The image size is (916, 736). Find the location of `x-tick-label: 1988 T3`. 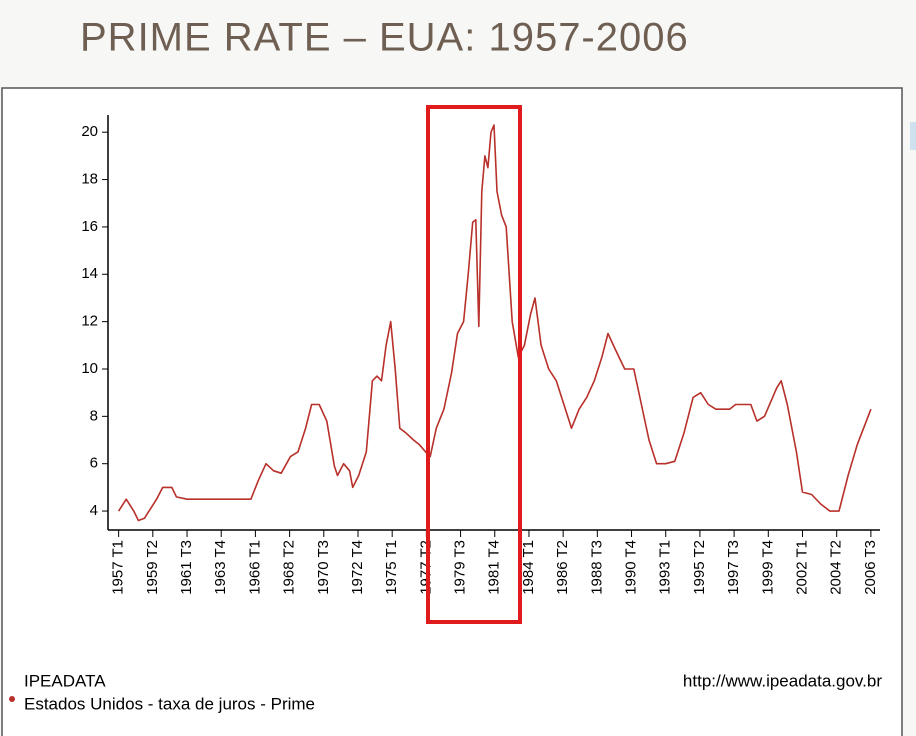

x-tick-label: 1988 T3 is located at coordinates (596, 567).